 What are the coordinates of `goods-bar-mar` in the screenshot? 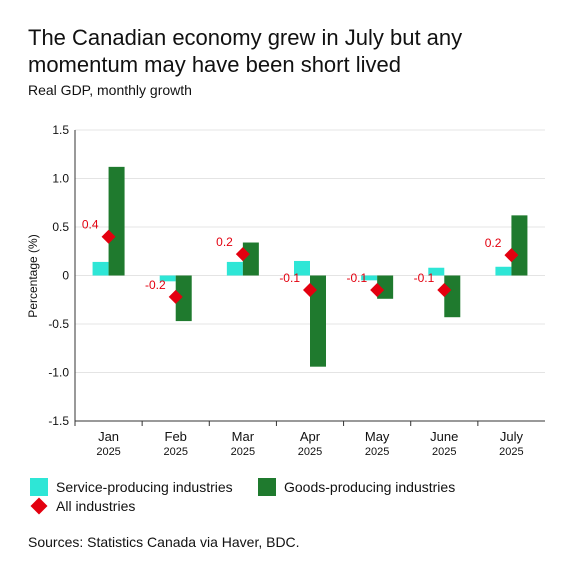 It's located at (250, 259).